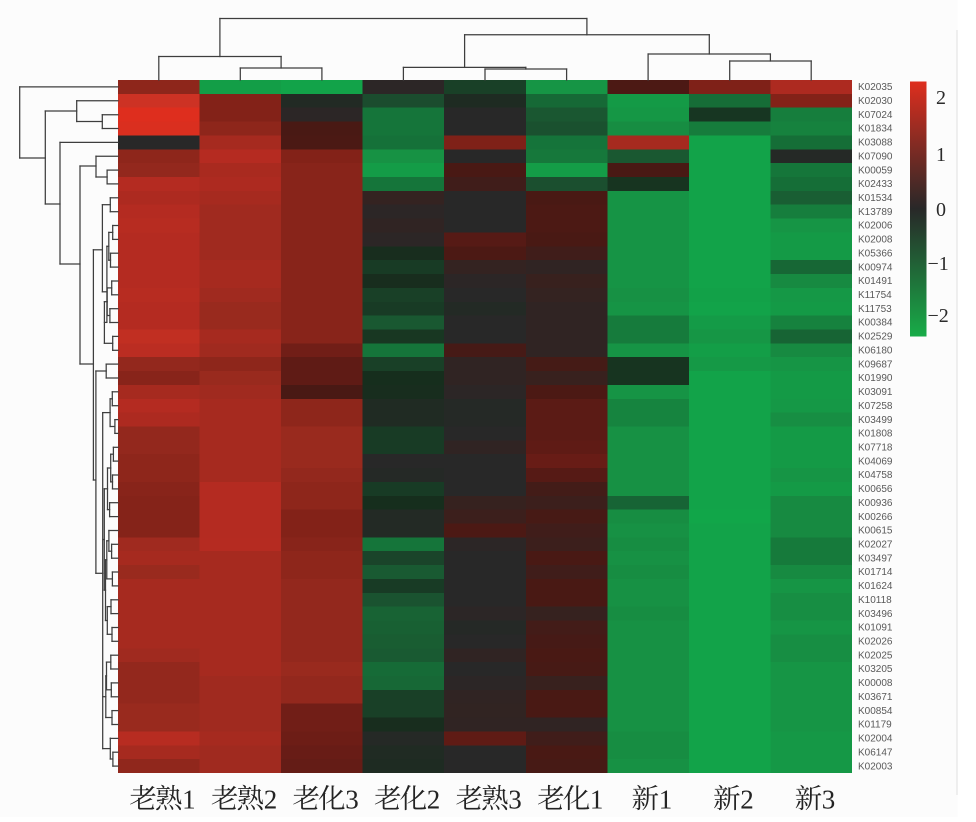 The image size is (976, 822). I want to click on svg-text: K01491, so click(875, 281).